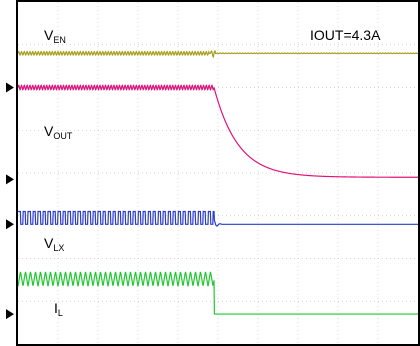  I want to click on trace-il, so click(217, 293).